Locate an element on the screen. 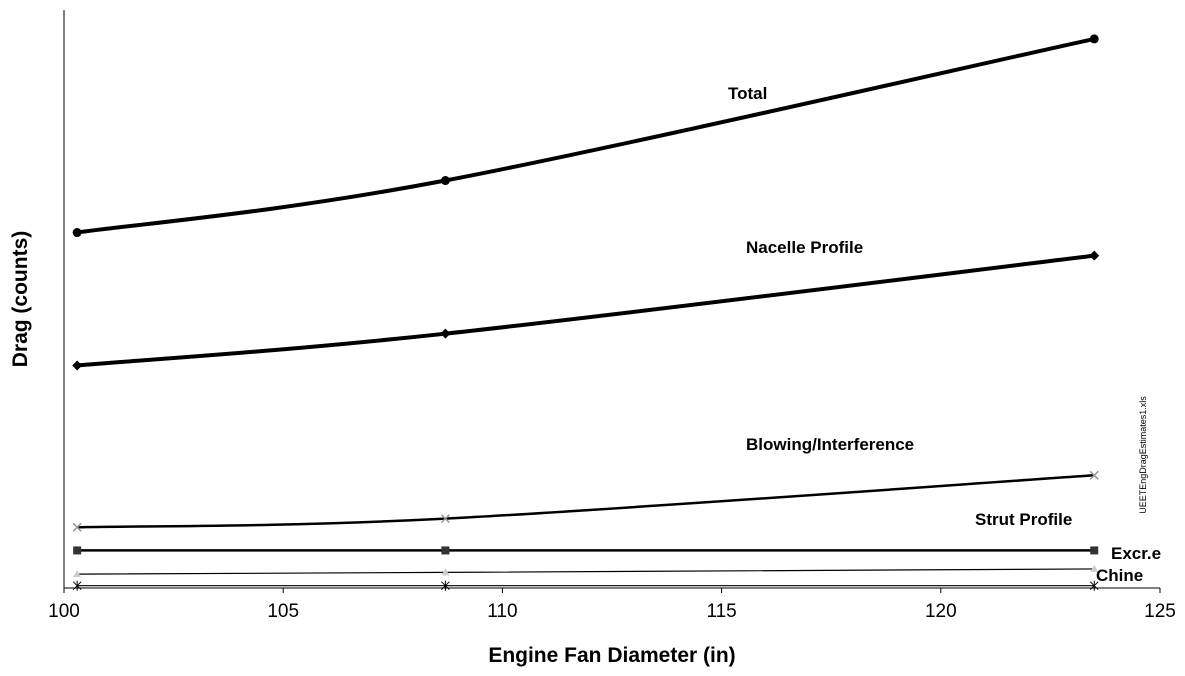 Image resolution: width=1185 pixels, height=676 pixels. file-watermark: UEETEngDragEstimates1.xls is located at coordinates (1143, 455).